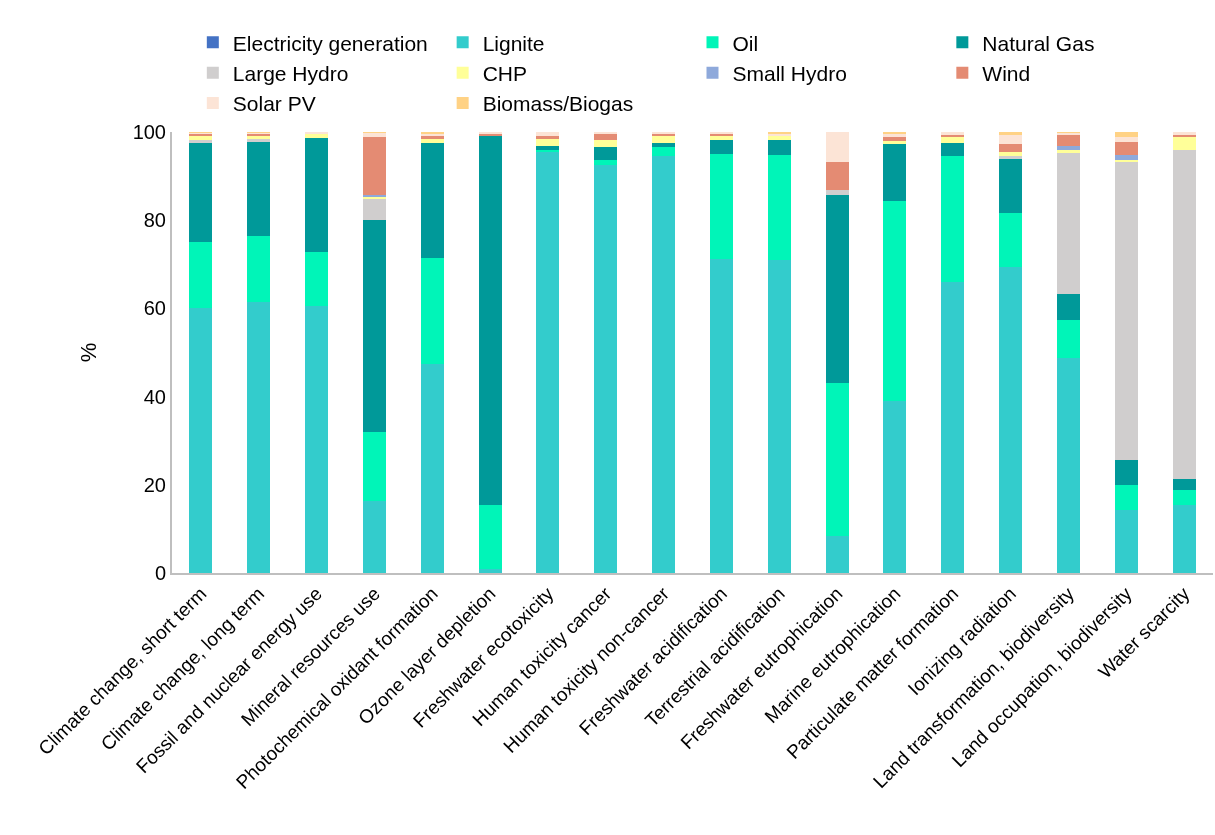 The height and width of the screenshot is (835, 1215). I want to click on y-tick-label: 60, so click(154, 308).